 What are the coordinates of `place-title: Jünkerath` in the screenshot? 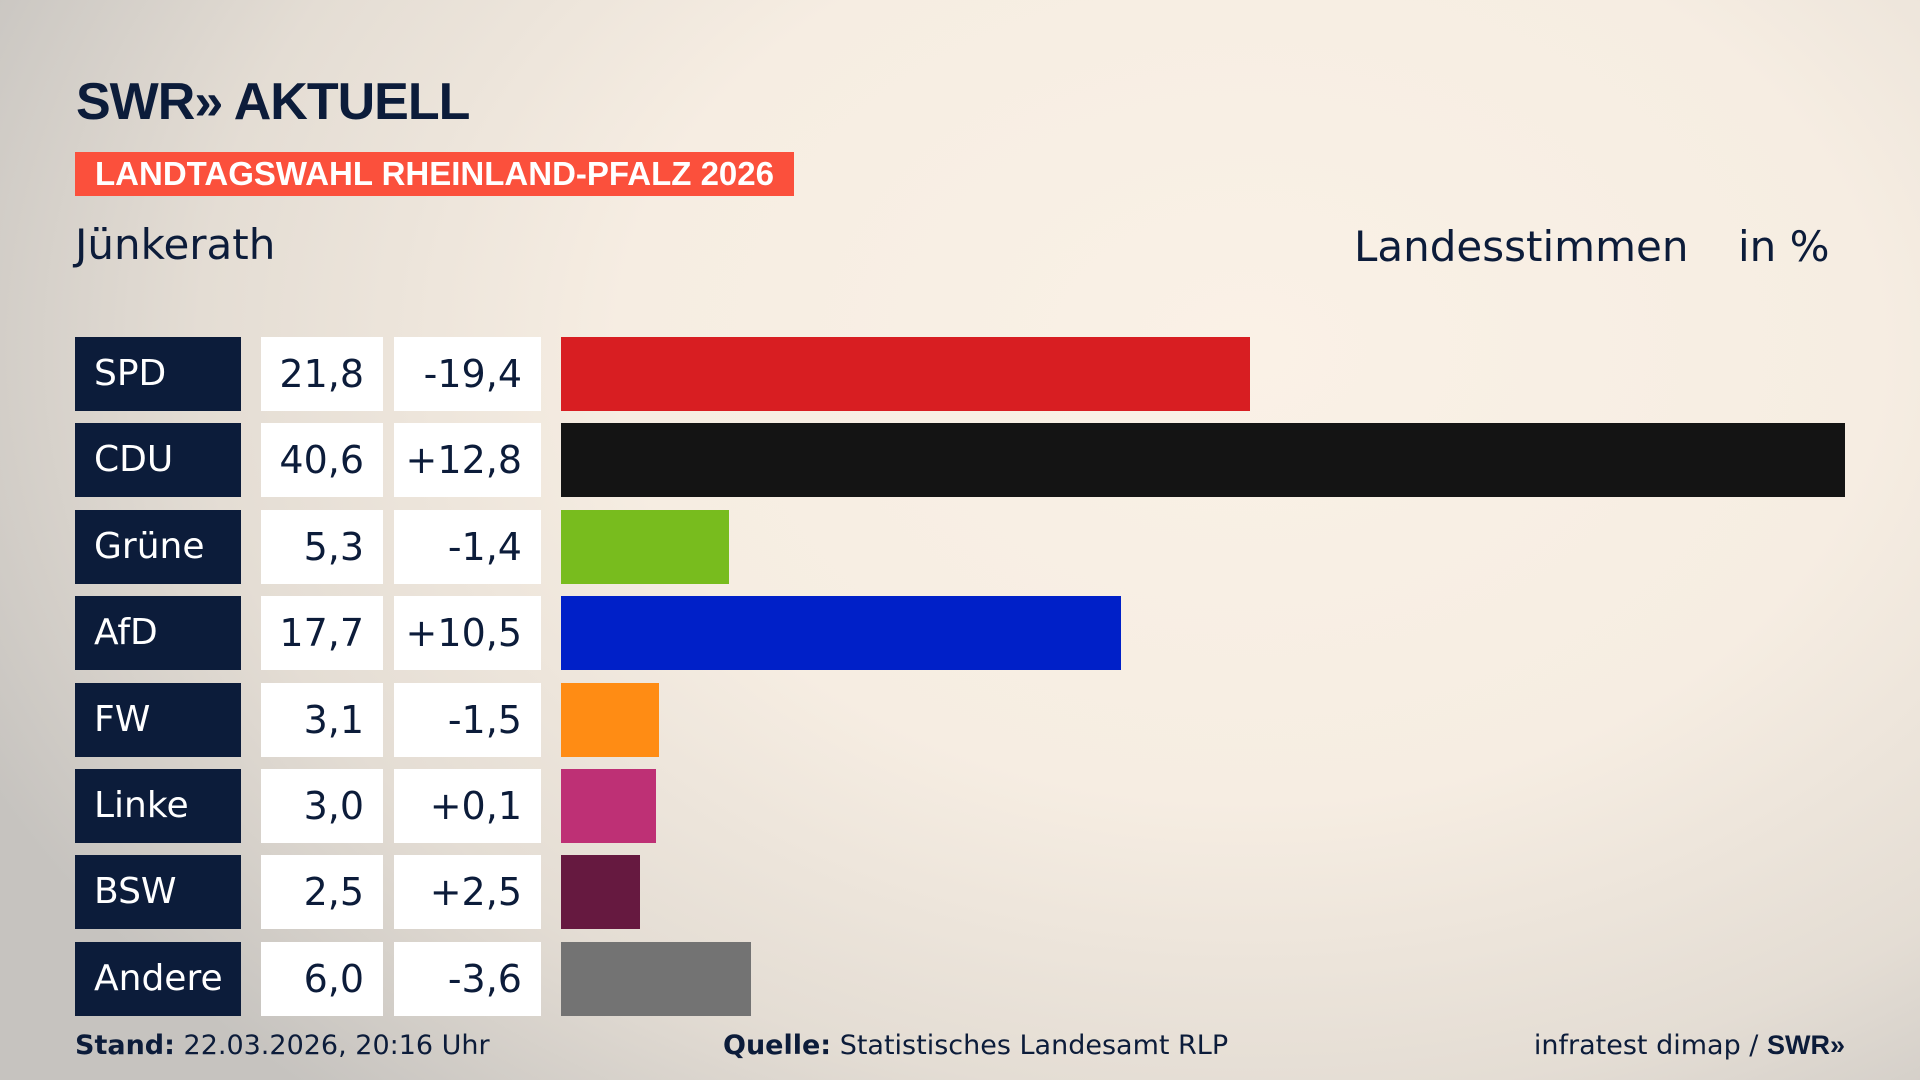 It's located at (175, 244).